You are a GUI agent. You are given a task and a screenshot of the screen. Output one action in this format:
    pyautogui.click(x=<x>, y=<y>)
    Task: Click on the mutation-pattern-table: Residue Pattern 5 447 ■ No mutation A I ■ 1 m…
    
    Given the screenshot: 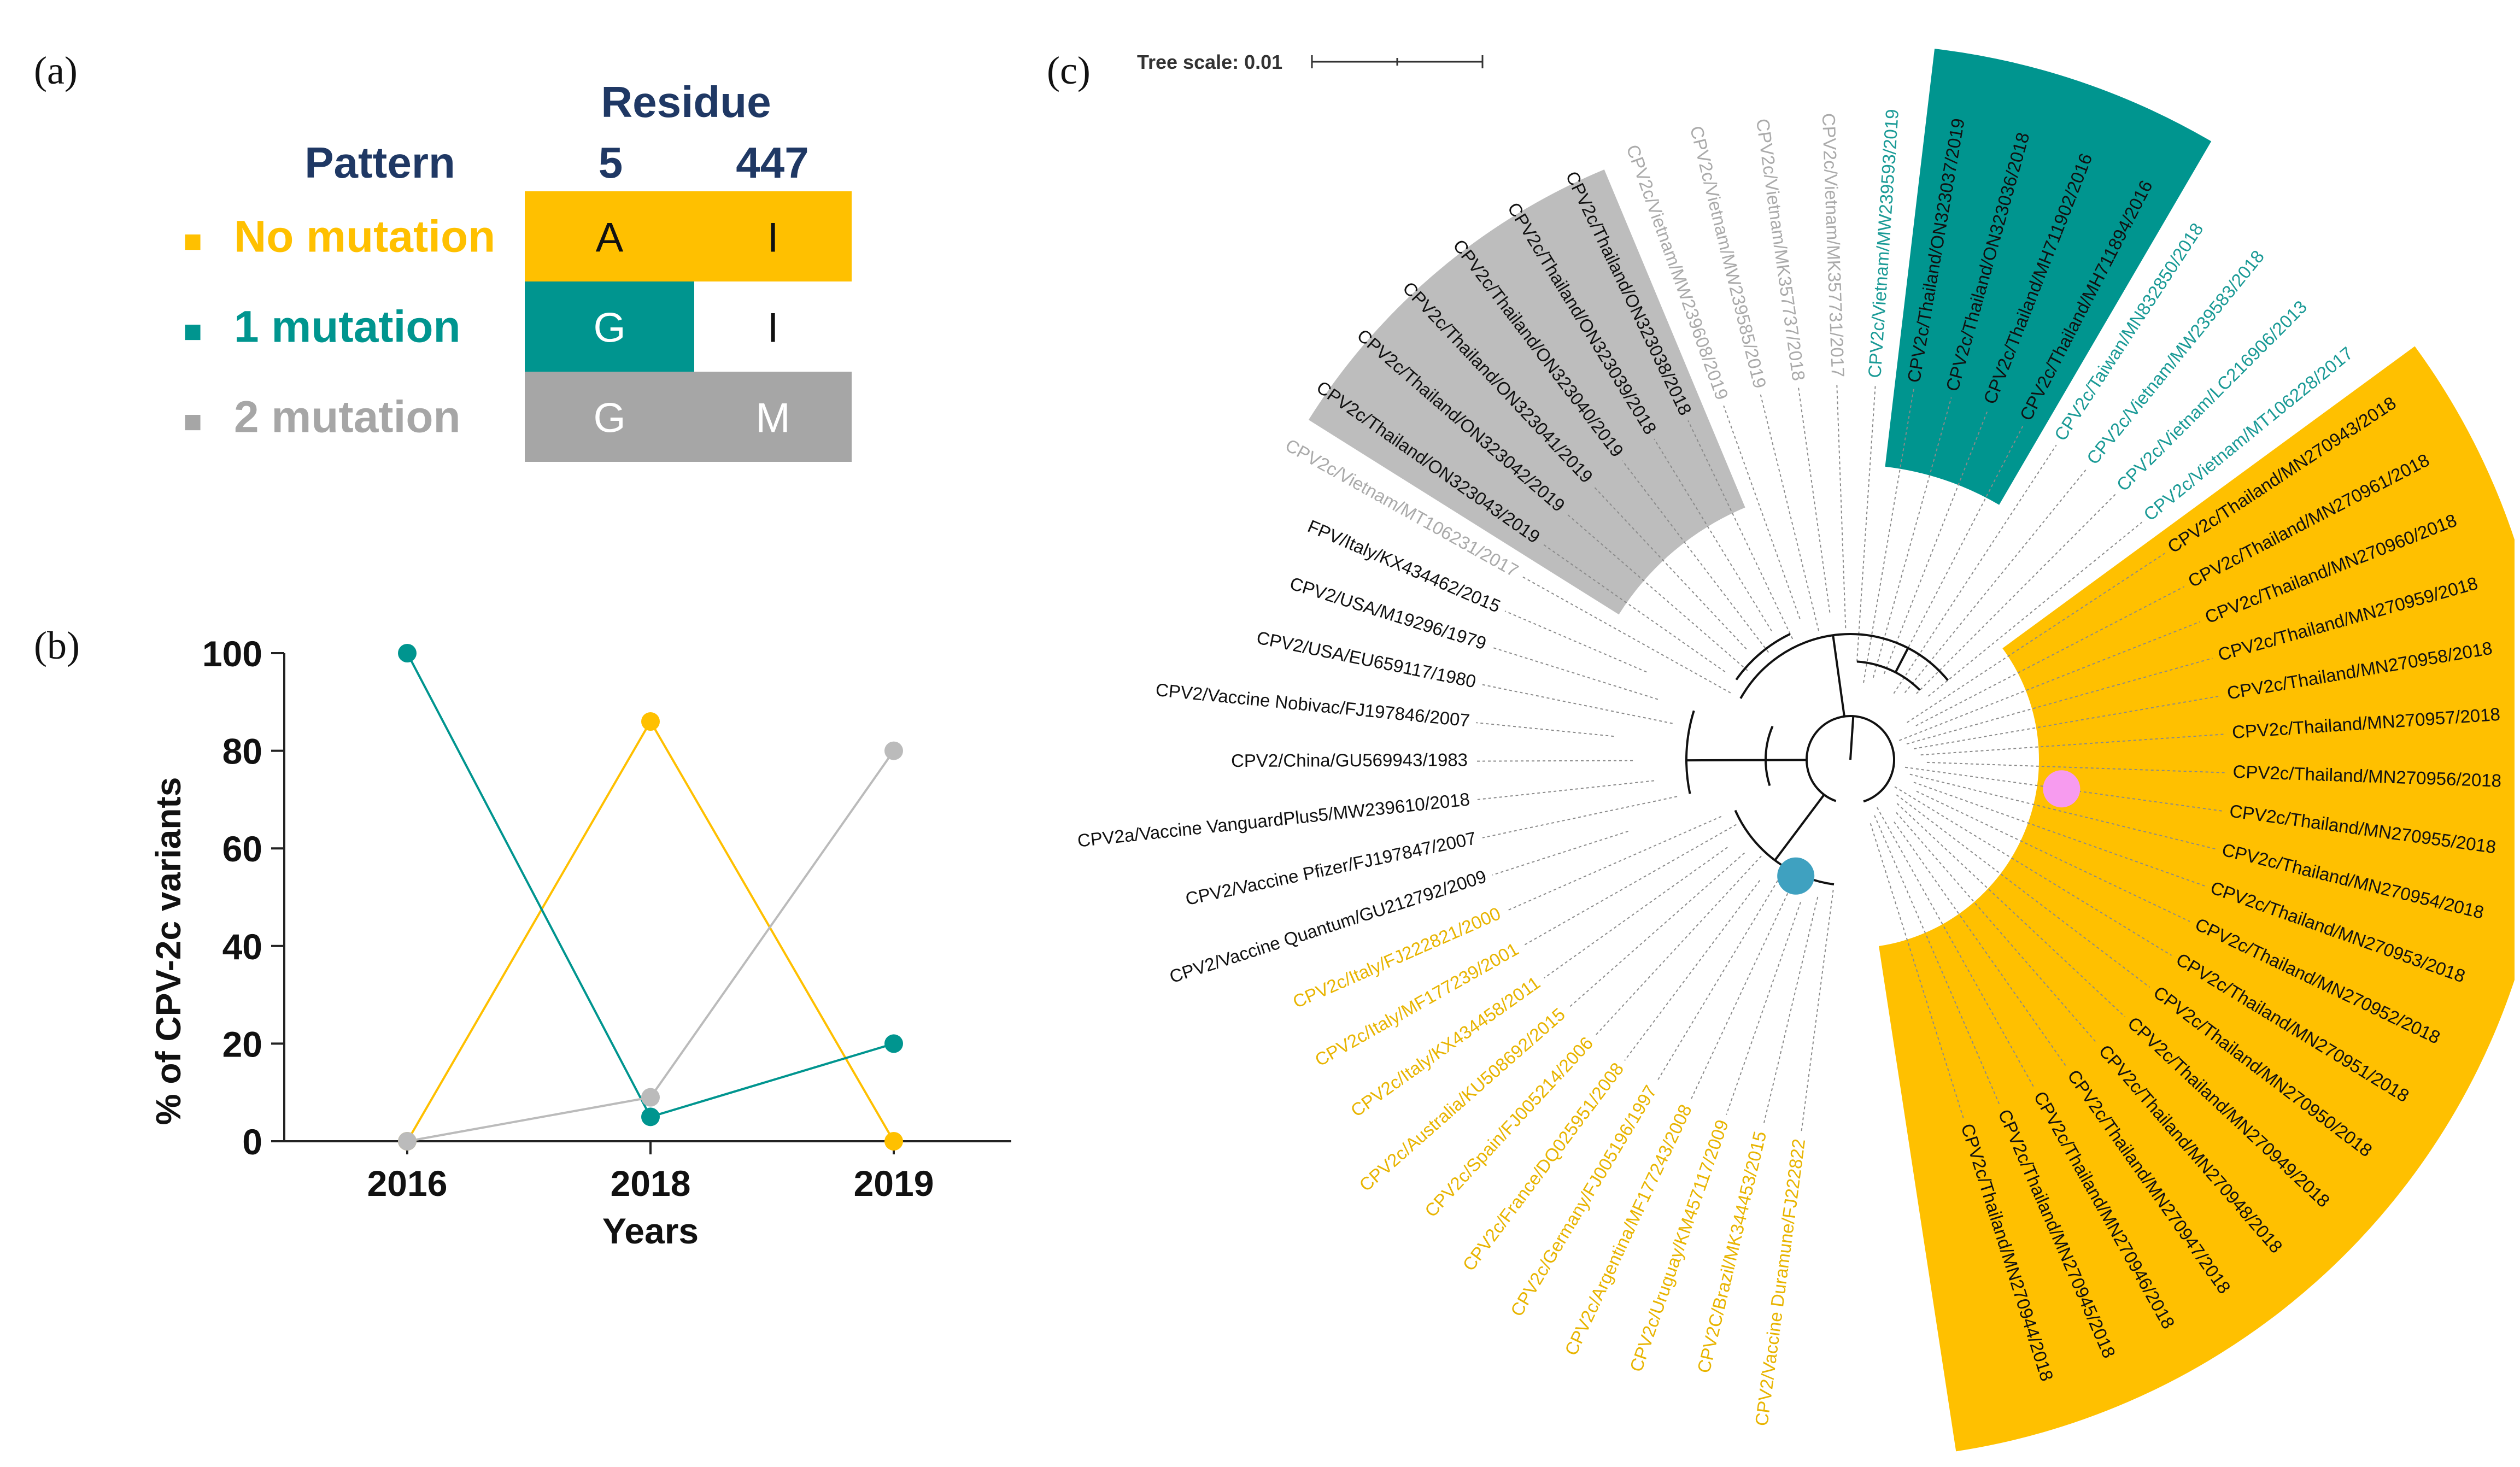 What is the action you would take?
    pyautogui.click(x=517, y=270)
    